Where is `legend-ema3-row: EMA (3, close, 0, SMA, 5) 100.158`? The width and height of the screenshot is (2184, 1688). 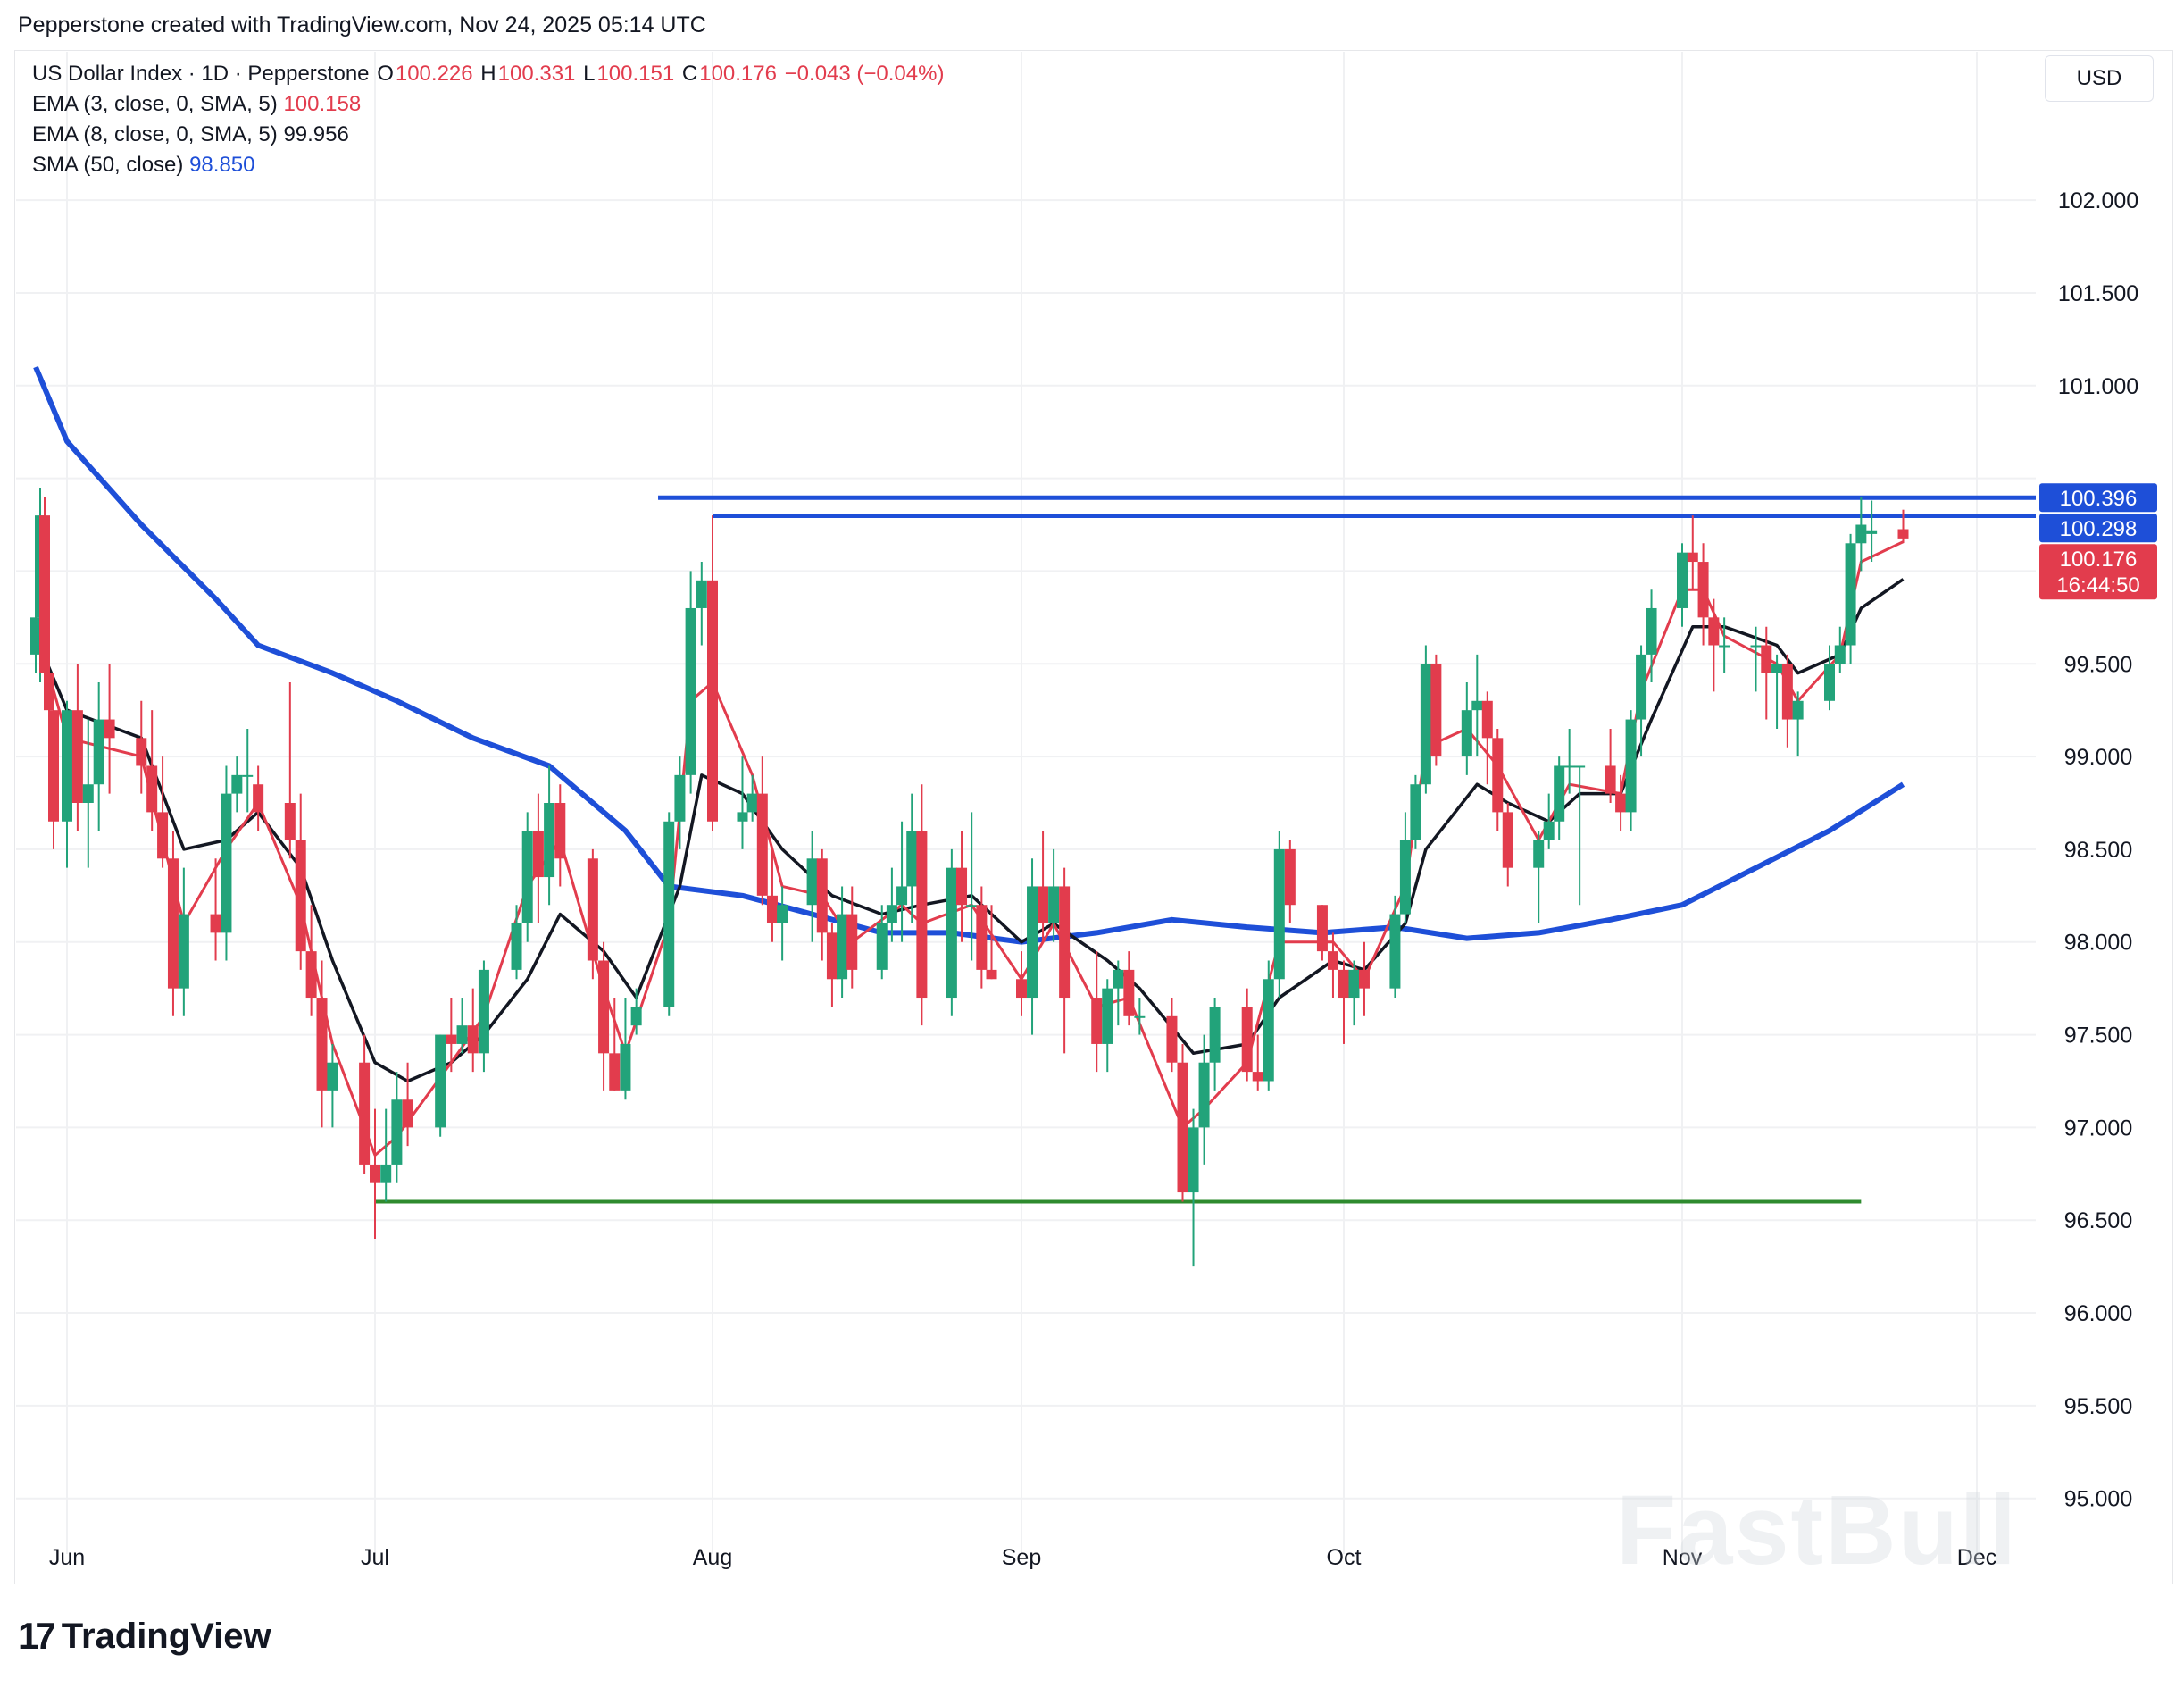 legend-ema3-row: EMA (3, close, 0, SMA, 5) 100.158 is located at coordinates (489, 104).